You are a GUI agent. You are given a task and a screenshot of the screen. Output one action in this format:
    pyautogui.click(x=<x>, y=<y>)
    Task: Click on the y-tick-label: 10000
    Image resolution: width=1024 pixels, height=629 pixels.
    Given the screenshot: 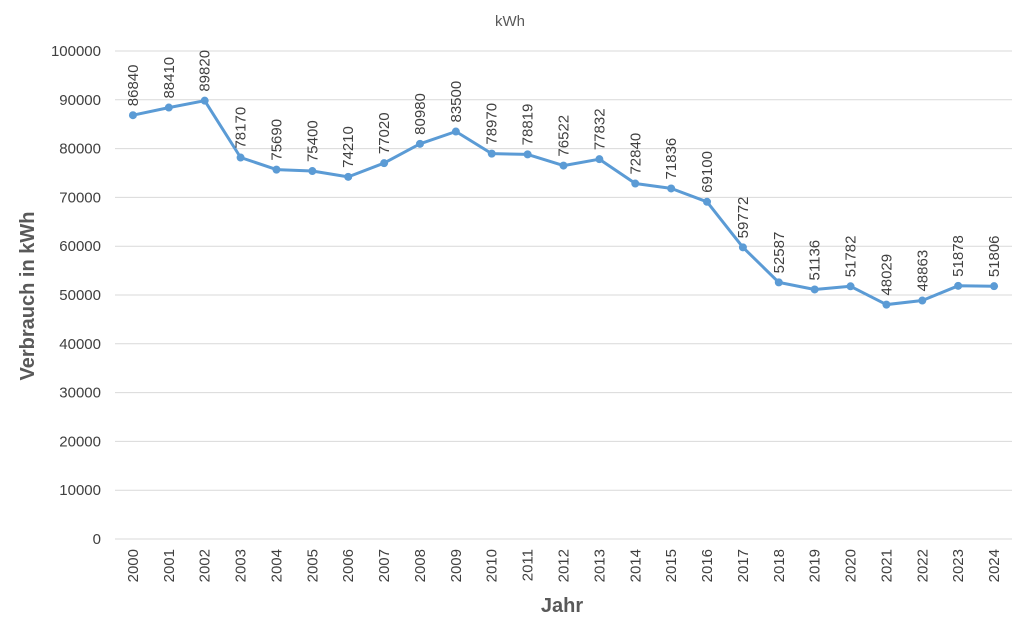 What is the action you would take?
    pyautogui.click(x=80, y=490)
    